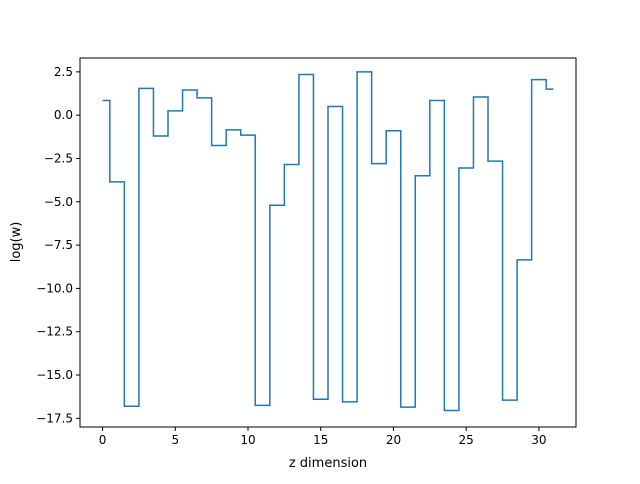  I want to click on y-tick-label: −10.0, so click(54, 288).